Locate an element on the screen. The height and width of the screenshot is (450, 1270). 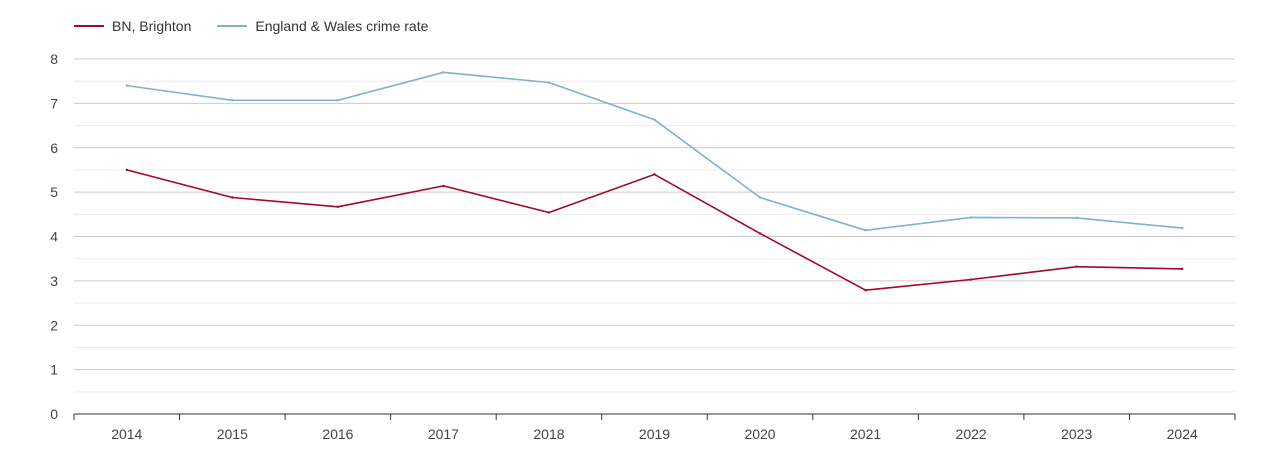
legend-label-brighton: BN, Brighton is located at coordinates (152, 26).